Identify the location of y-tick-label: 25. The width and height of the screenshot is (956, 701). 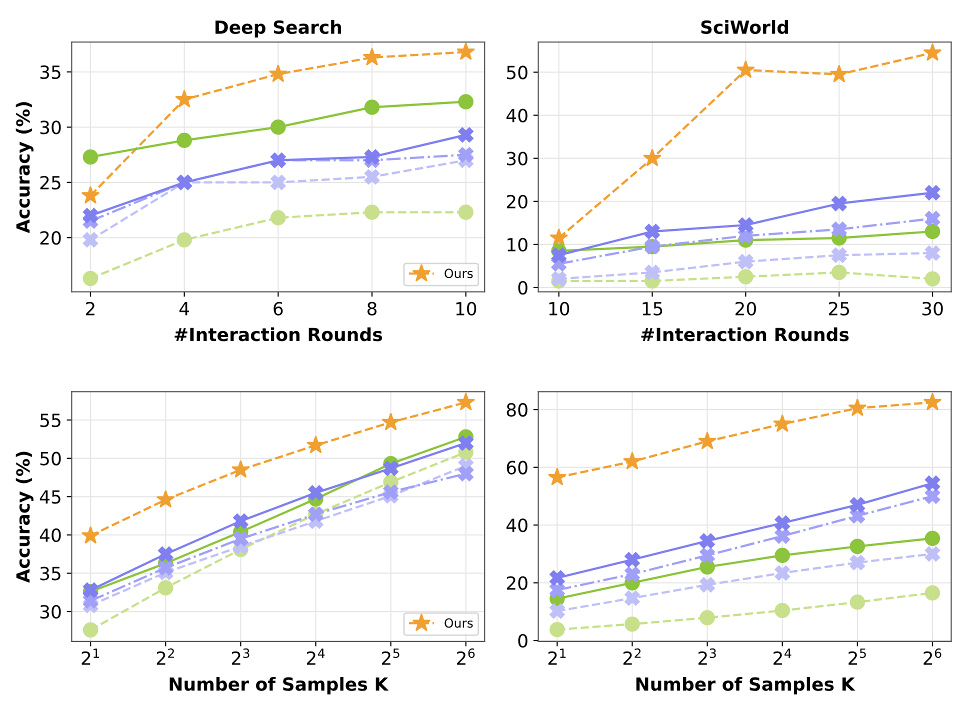
(50, 183).